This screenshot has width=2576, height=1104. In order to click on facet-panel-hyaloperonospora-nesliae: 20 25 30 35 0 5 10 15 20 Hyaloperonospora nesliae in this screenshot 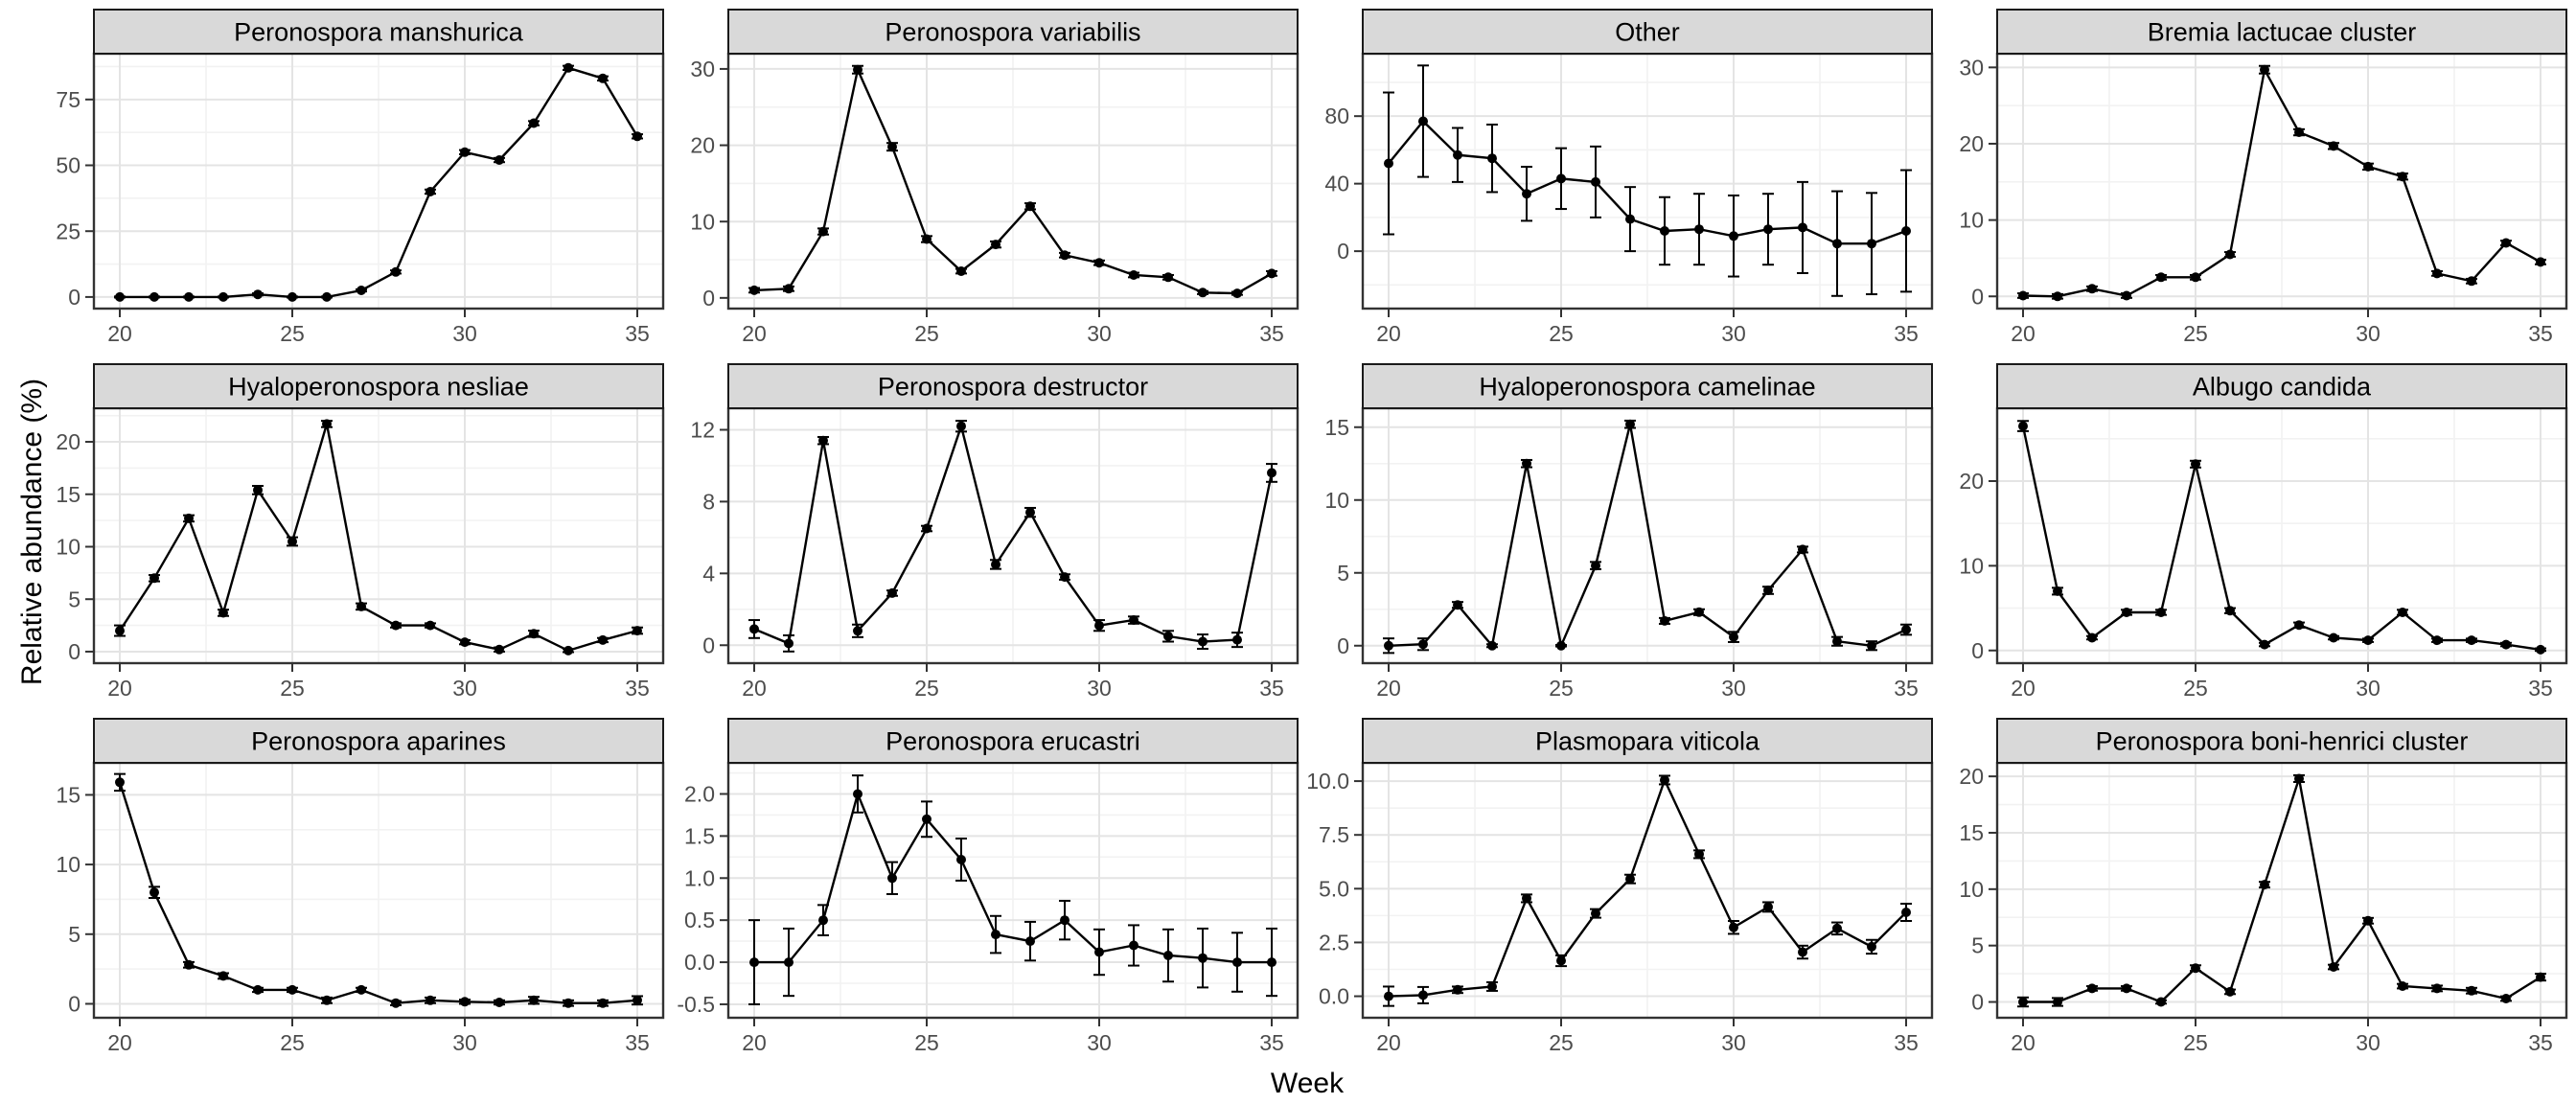, I will do `click(360, 532)`.